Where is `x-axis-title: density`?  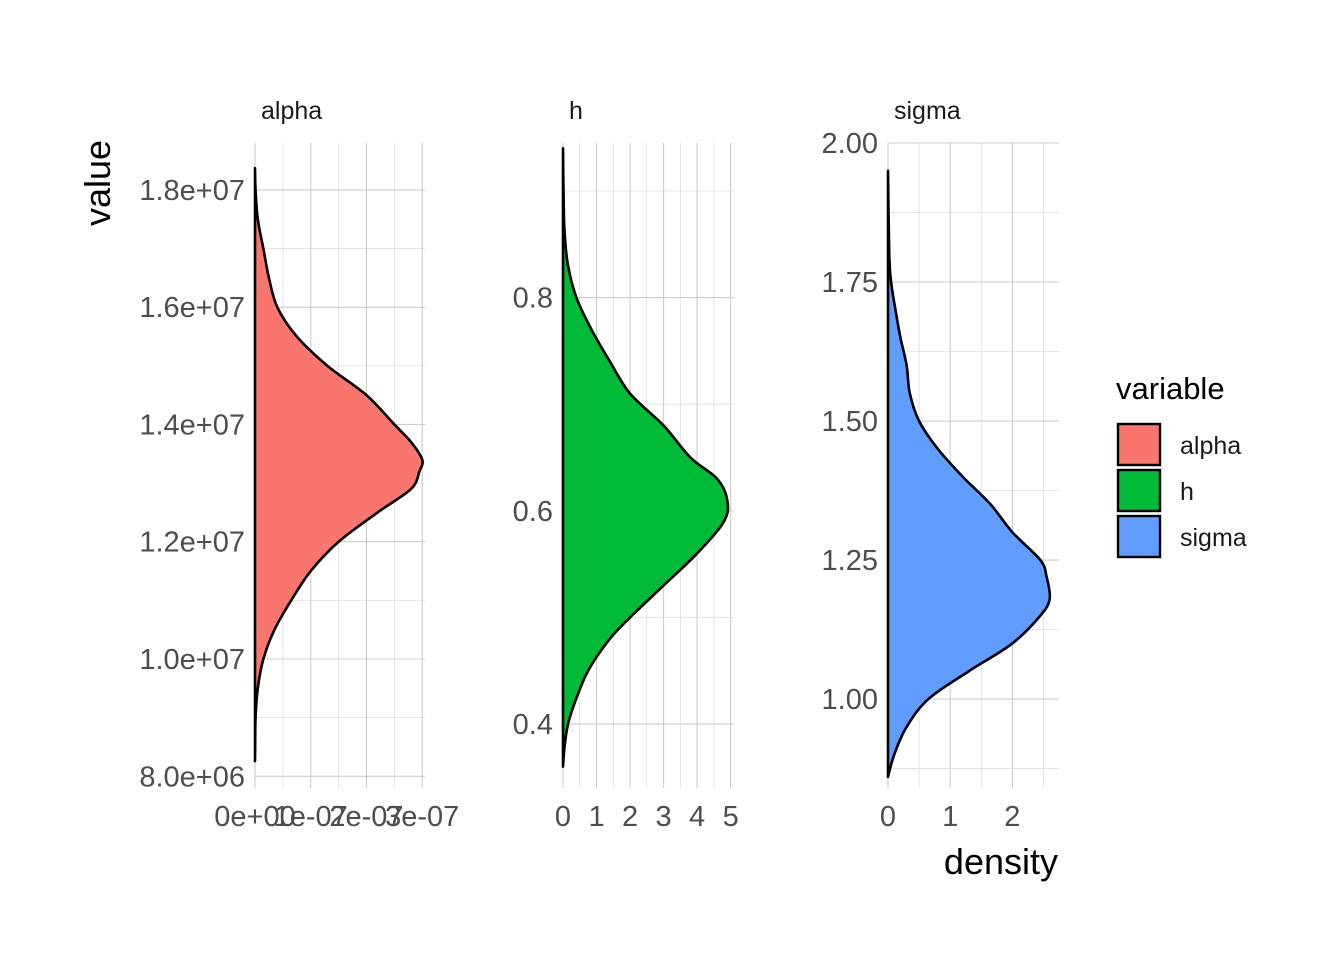 x-axis-title: density is located at coordinates (1001, 861).